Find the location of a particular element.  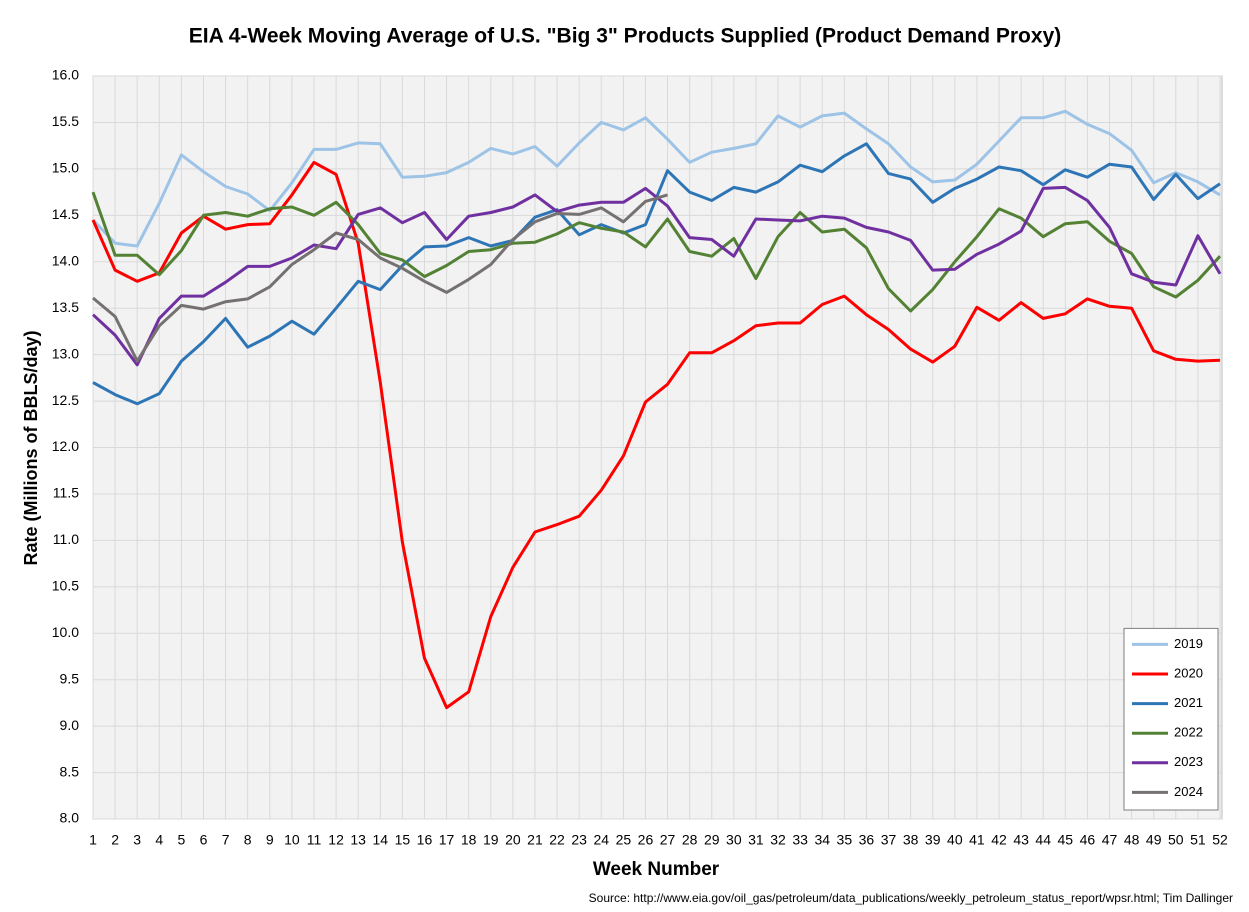

legend-label: 2022 is located at coordinates (1188, 732).